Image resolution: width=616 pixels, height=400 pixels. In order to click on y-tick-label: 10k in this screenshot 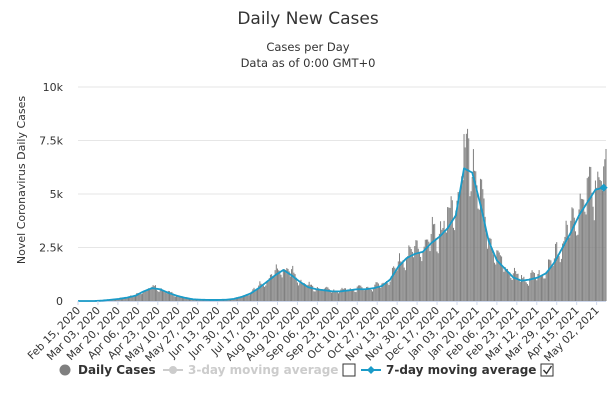, I will do `click(53, 87)`.